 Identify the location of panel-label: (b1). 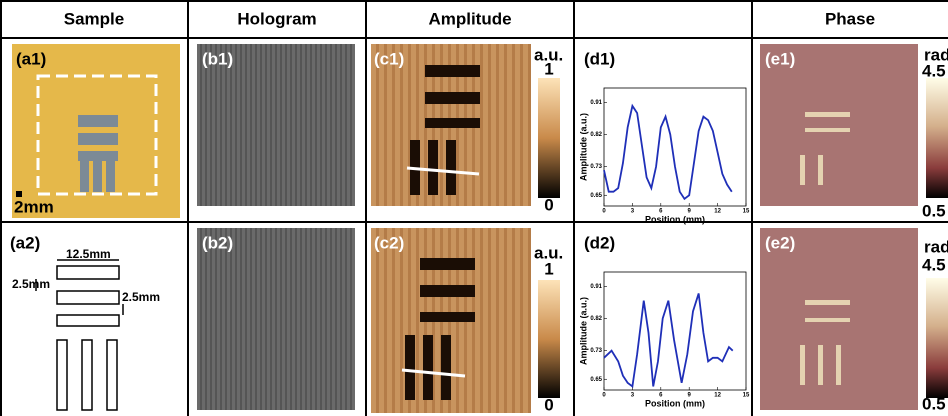
(217, 58).